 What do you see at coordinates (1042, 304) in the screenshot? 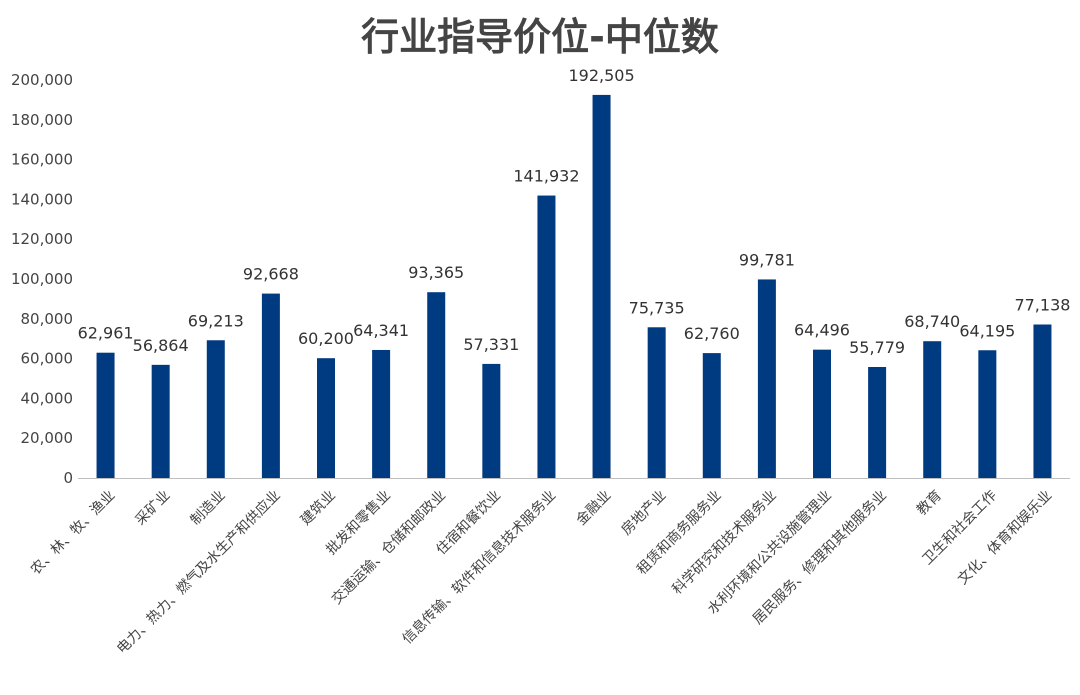
I see `data-label: 77,138` at bounding box center [1042, 304].